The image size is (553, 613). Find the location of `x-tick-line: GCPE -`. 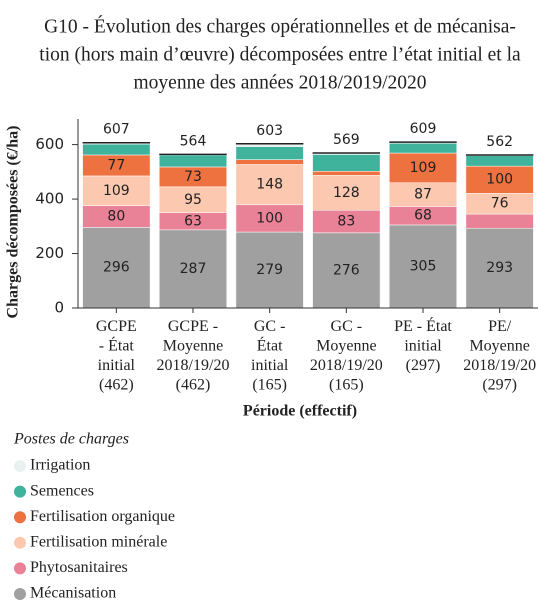

x-tick-line: GCPE - is located at coordinates (193, 326).